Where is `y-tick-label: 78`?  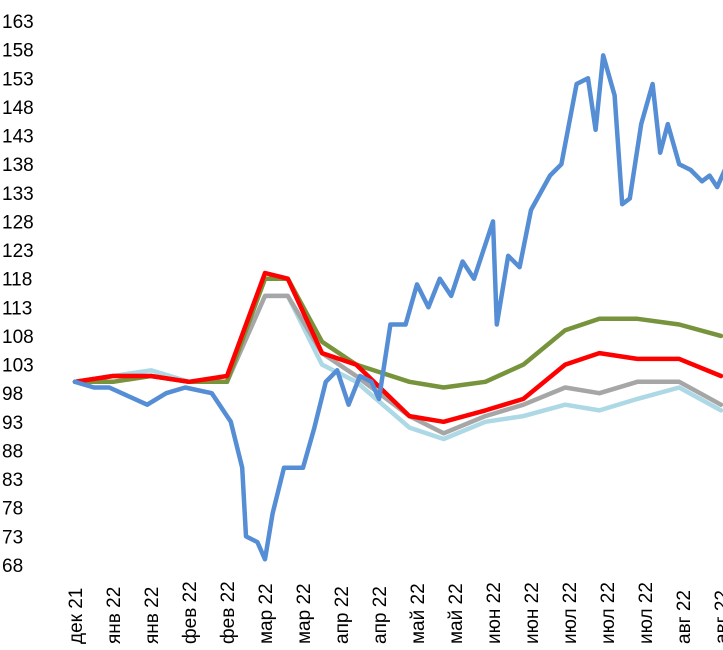 y-tick-label: 78 is located at coordinates (12, 509).